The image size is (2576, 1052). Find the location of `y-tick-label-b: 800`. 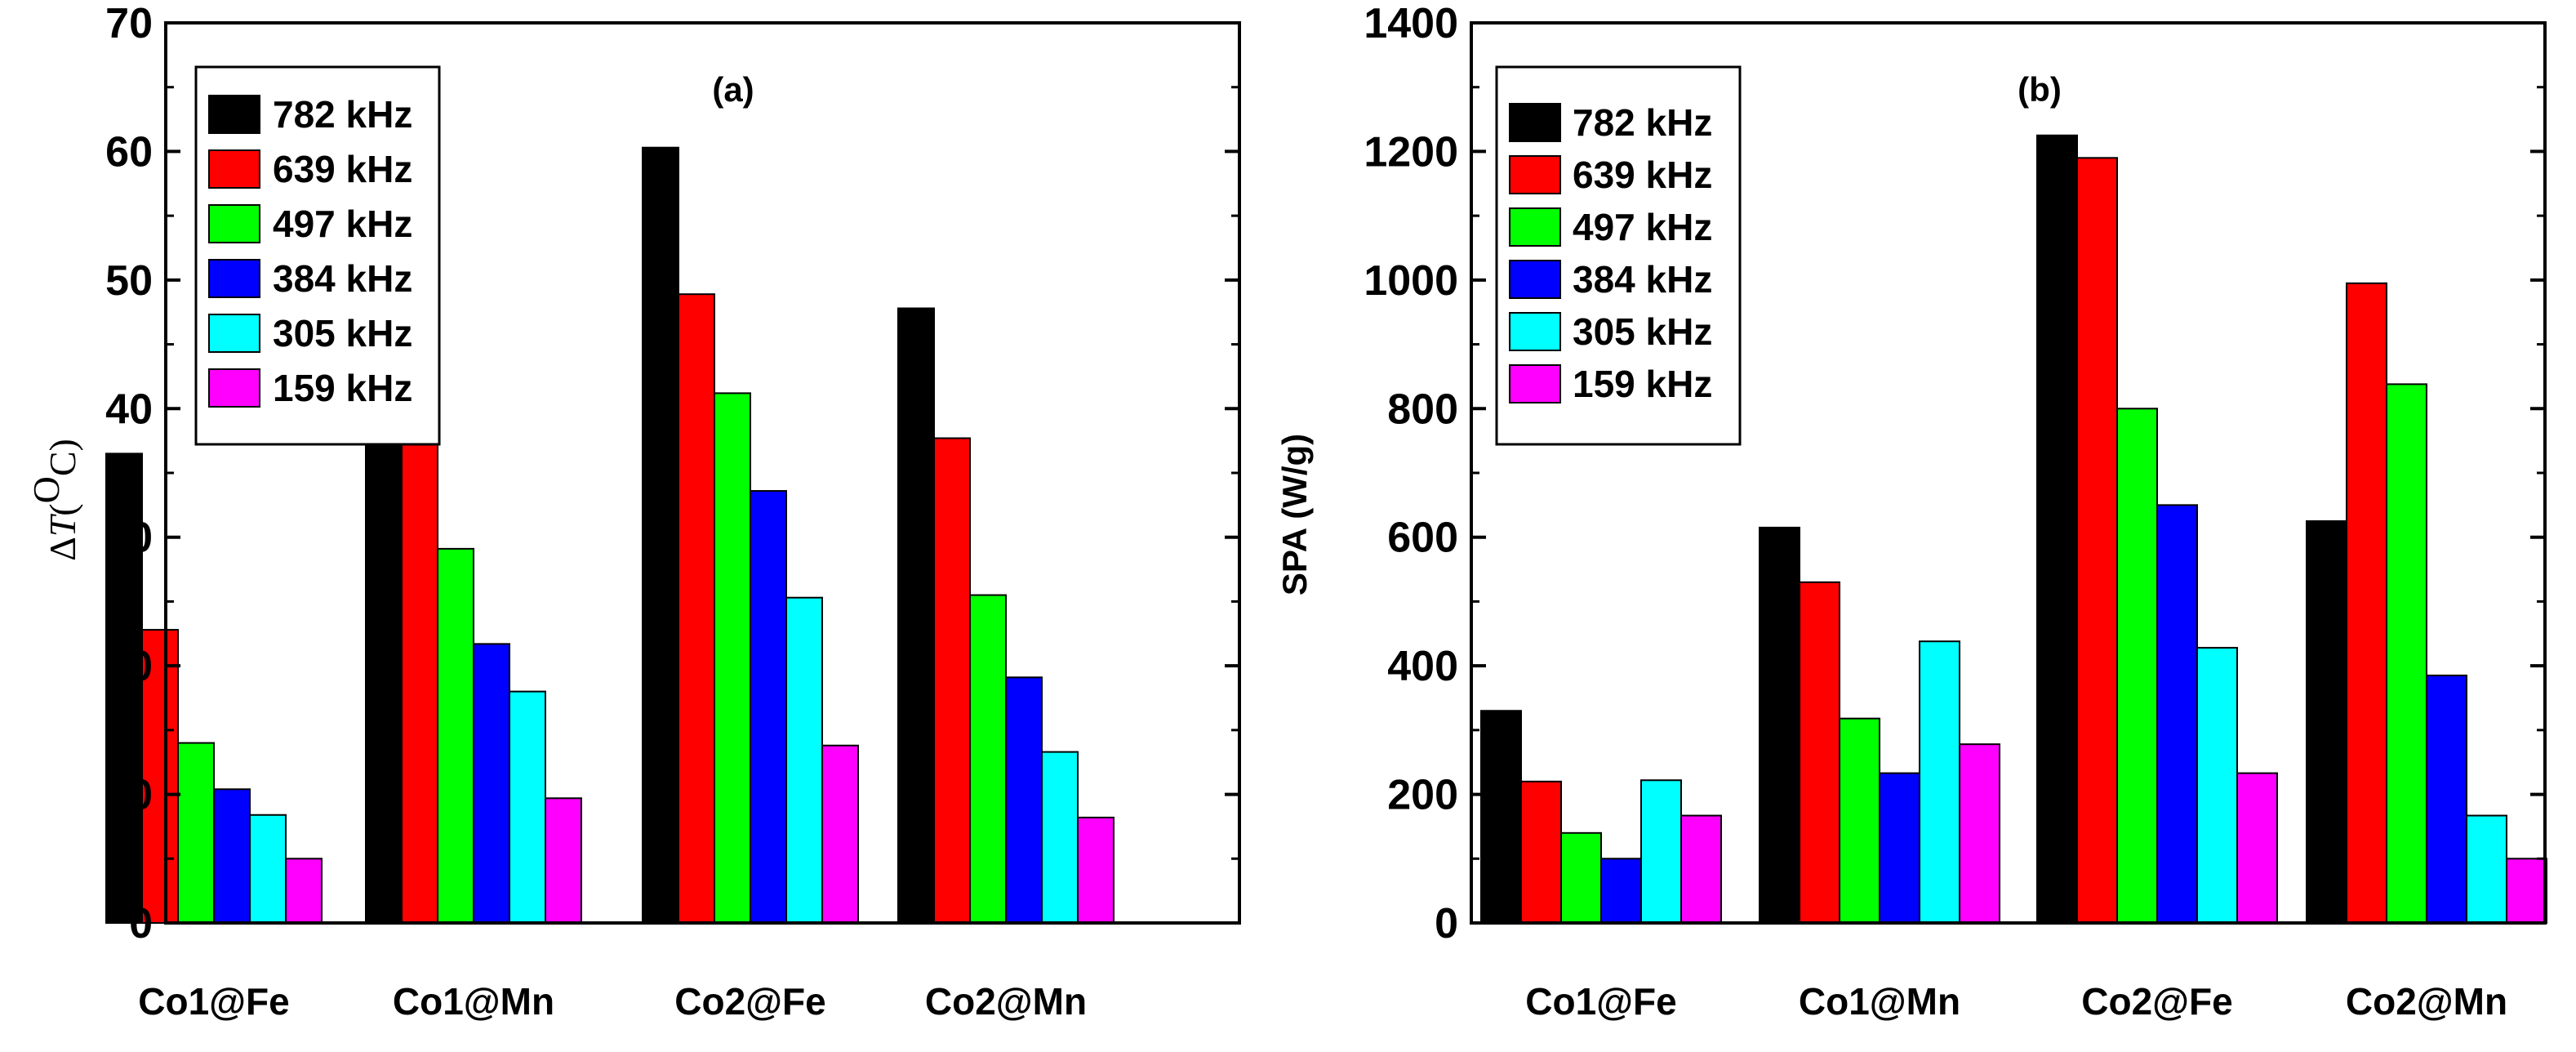

y-tick-label-b: 800 is located at coordinates (1422, 409).